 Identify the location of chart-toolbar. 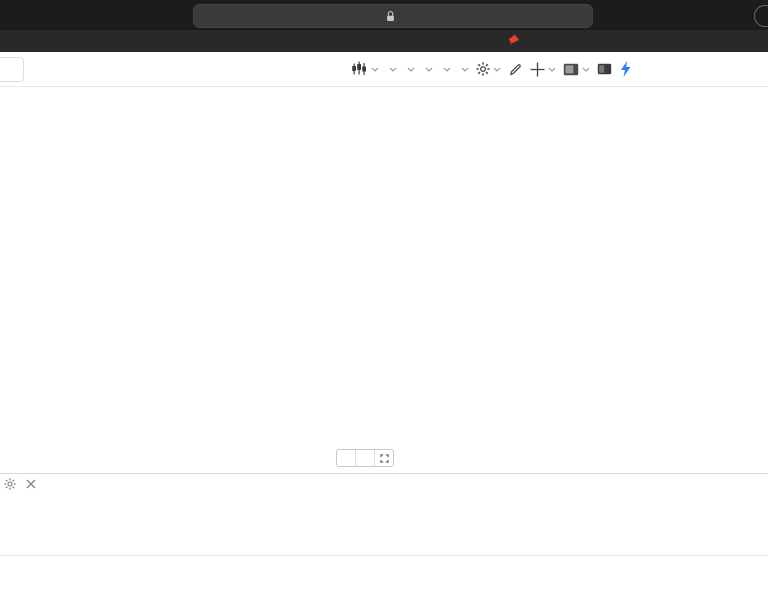
(384, 69).